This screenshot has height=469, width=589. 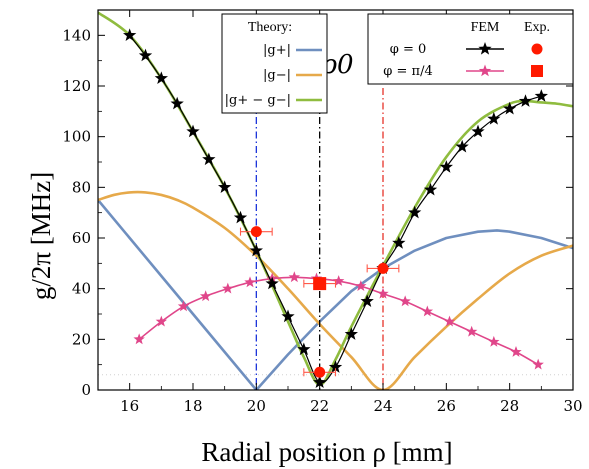 I want to click on x-tick-label: 20, so click(x=256, y=406).